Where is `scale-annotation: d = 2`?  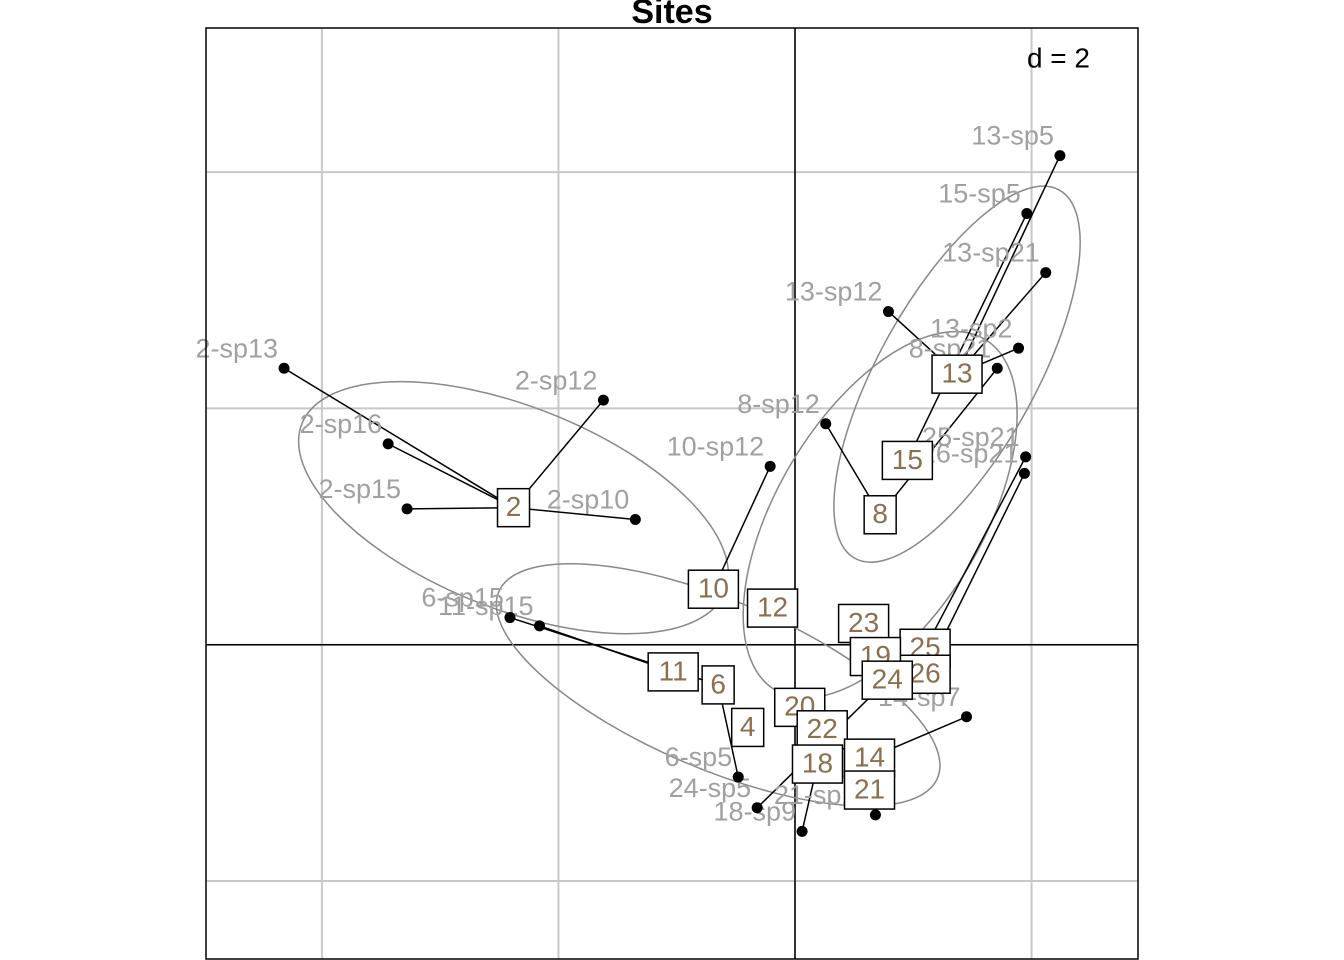
scale-annotation: d = 2 is located at coordinates (1058, 57).